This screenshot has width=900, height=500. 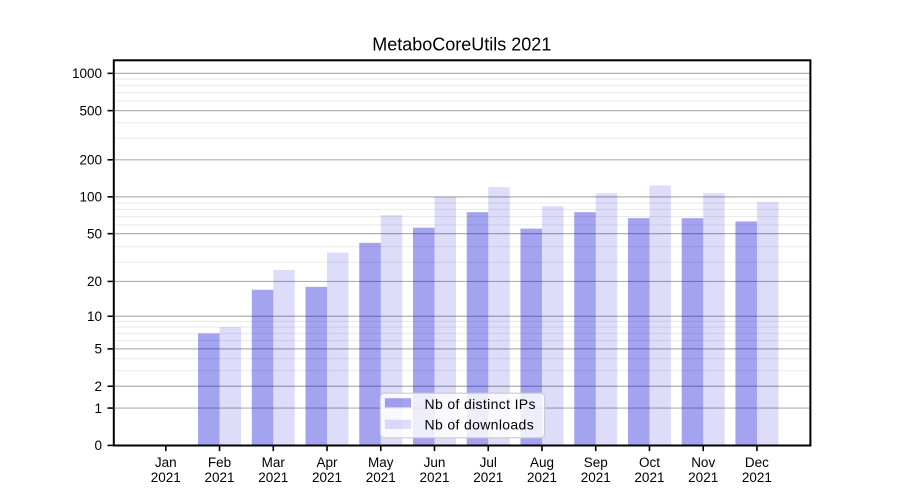 What do you see at coordinates (649, 462) in the screenshot?
I see `svg-text: Oct` at bounding box center [649, 462].